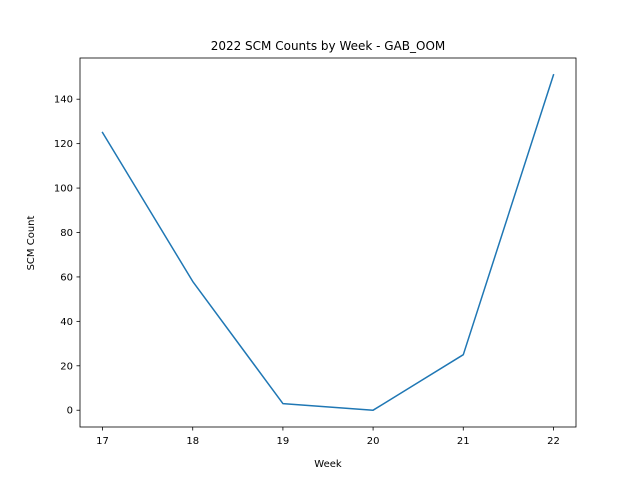  Describe the element at coordinates (553, 441) in the screenshot. I see `x-tick-label: 22` at that location.